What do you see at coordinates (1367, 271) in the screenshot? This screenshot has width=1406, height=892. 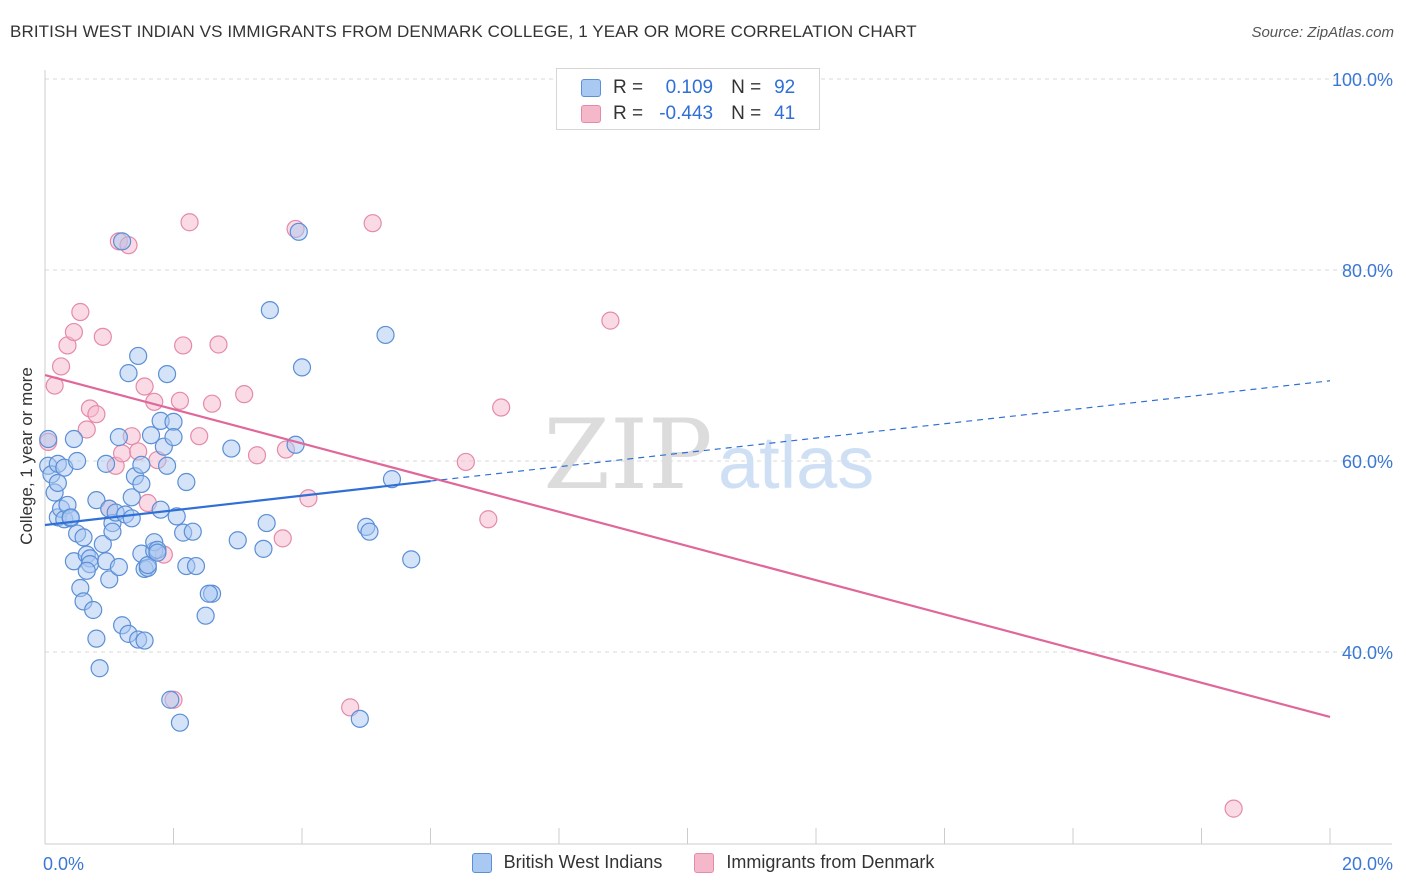 I see `y-tick-label: 80.0%` at bounding box center [1367, 271].